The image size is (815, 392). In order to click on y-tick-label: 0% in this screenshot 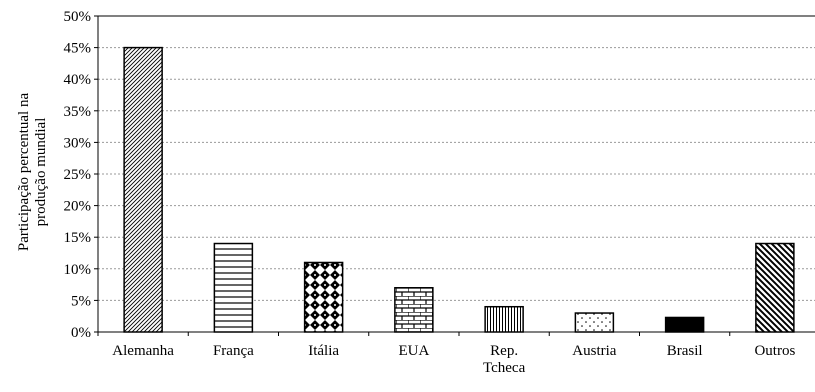, I will do `click(81, 333)`.